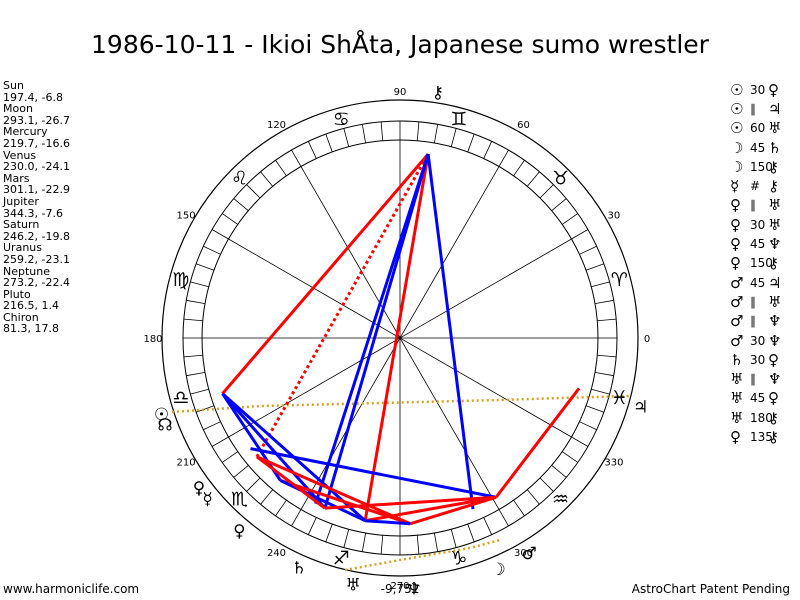  I want to click on bottom-value-label: -9,751, so click(400, 589).